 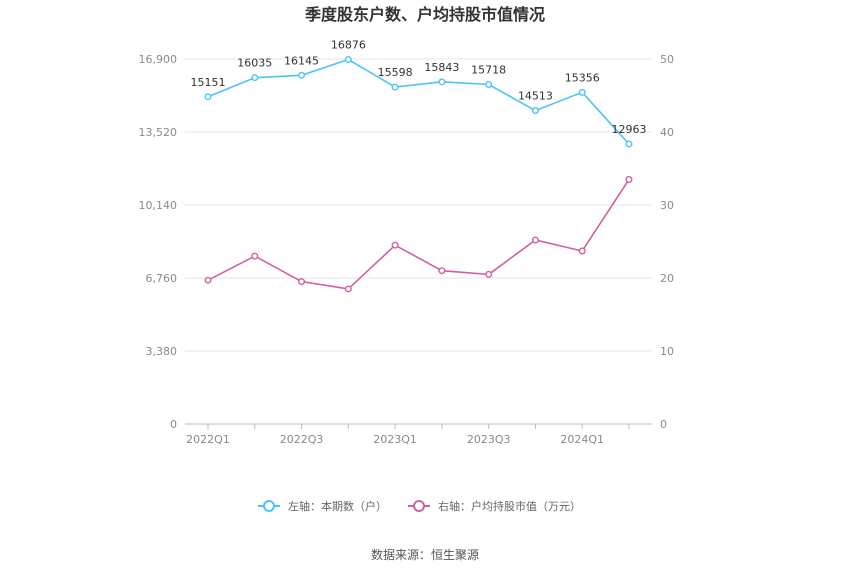 What do you see at coordinates (208, 439) in the screenshot?
I see `x-axis-tick-label: 2022Q1` at bounding box center [208, 439].